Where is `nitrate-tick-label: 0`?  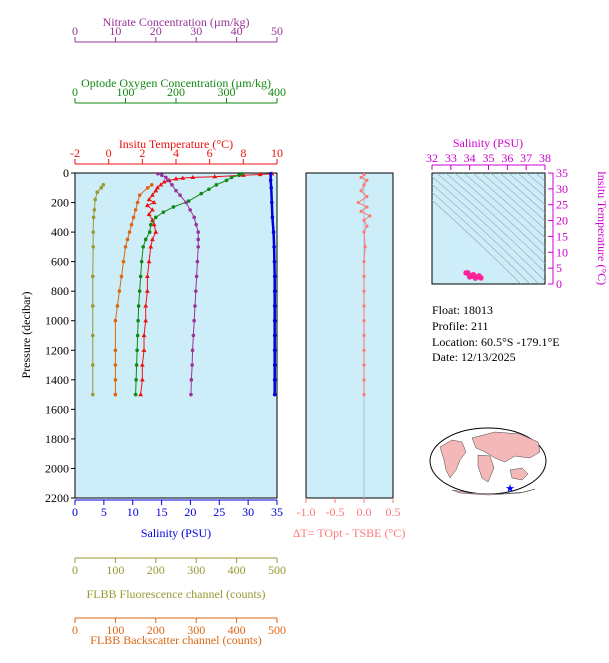
nitrate-tick-label: 0 is located at coordinates (75, 31).